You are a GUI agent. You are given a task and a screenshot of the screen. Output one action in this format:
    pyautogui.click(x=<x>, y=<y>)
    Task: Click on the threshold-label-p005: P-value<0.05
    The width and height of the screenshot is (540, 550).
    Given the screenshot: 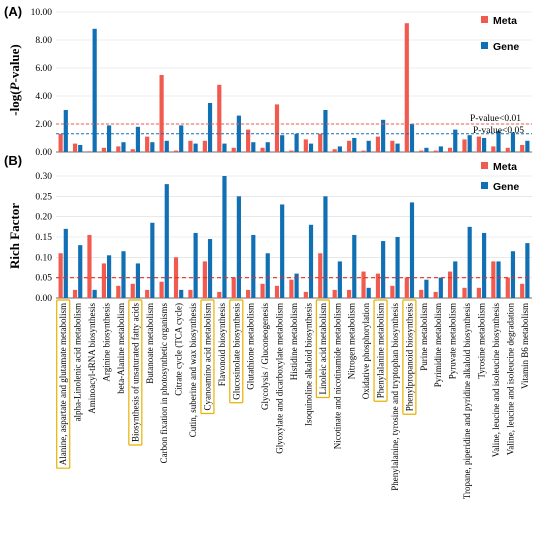 What is the action you would take?
    pyautogui.click(x=498, y=131)
    